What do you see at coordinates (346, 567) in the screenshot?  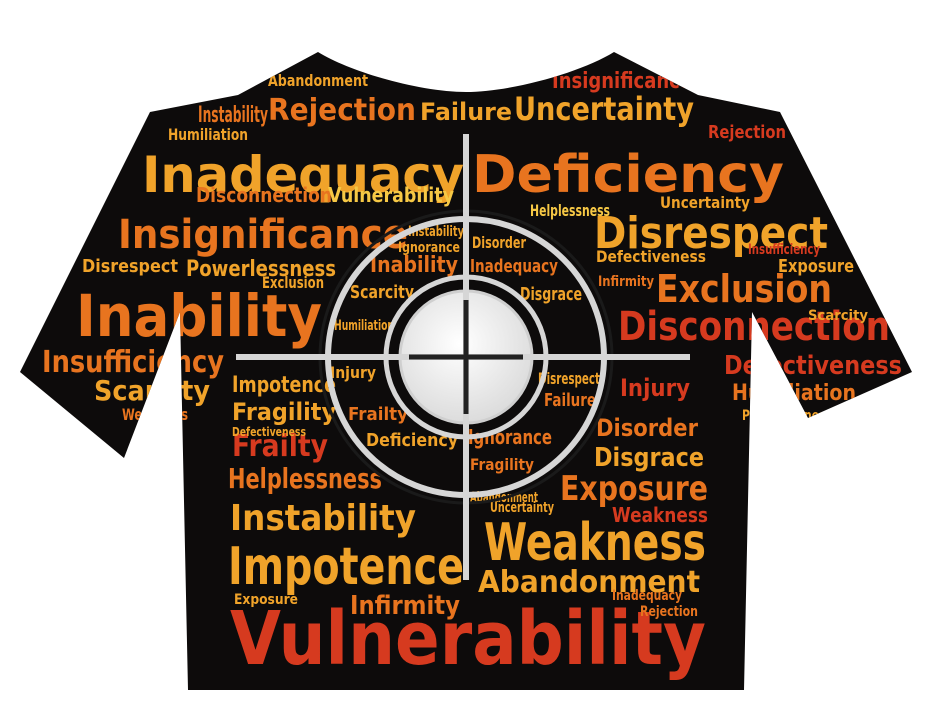 I see `word-impotence-large: Impotence` at bounding box center [346, 567].